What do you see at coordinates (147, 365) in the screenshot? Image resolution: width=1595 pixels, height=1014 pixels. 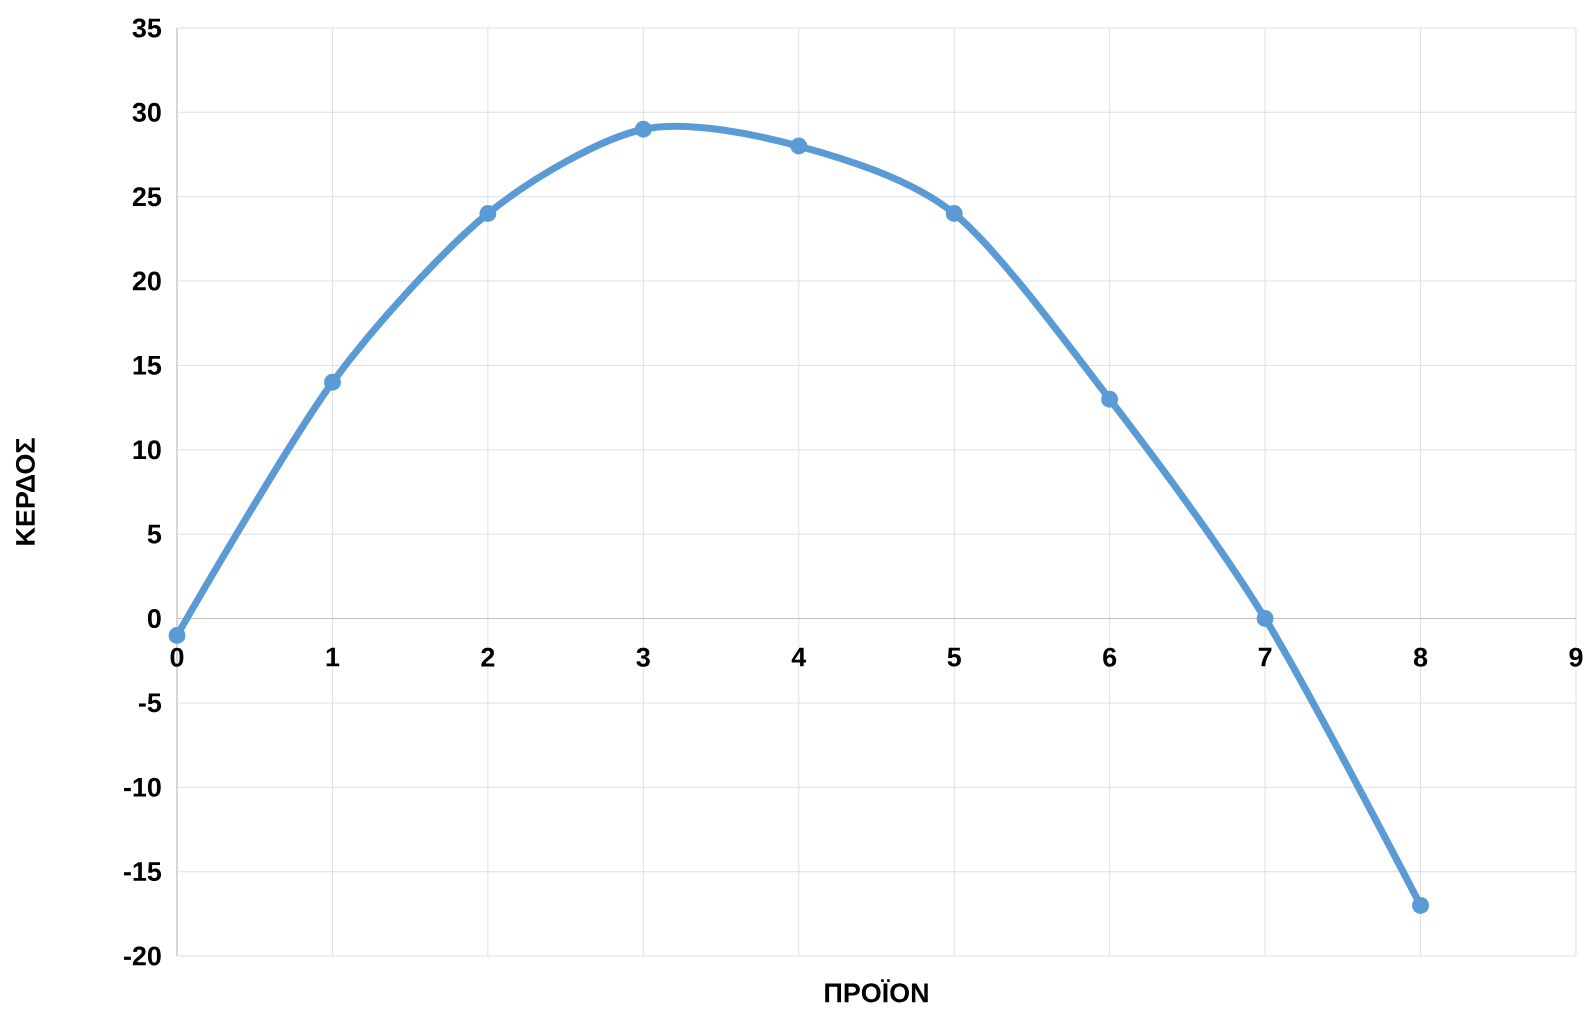 I see `y-tick-label: 15` at bounding box center [147, 365].